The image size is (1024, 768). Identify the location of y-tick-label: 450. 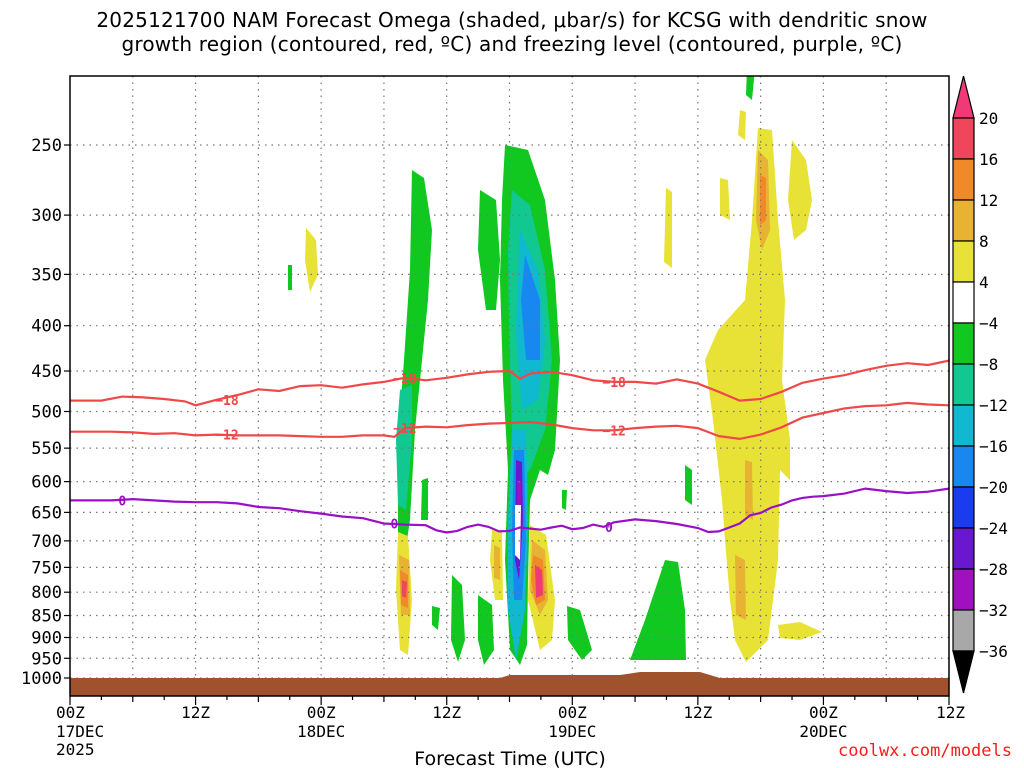
(46, 372).